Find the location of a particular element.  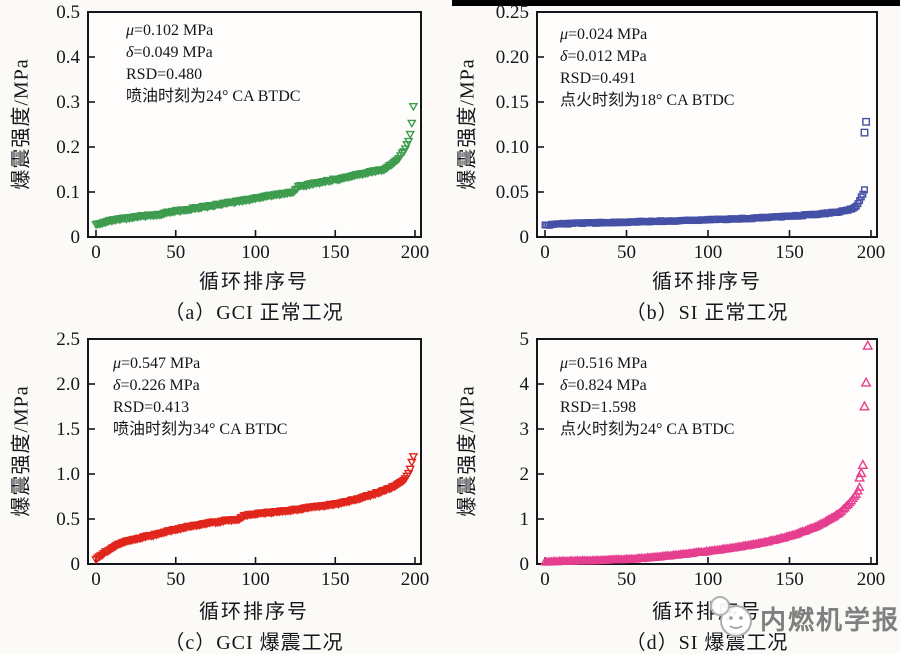

svg-text: 2 is located at coordinates (525, 474).